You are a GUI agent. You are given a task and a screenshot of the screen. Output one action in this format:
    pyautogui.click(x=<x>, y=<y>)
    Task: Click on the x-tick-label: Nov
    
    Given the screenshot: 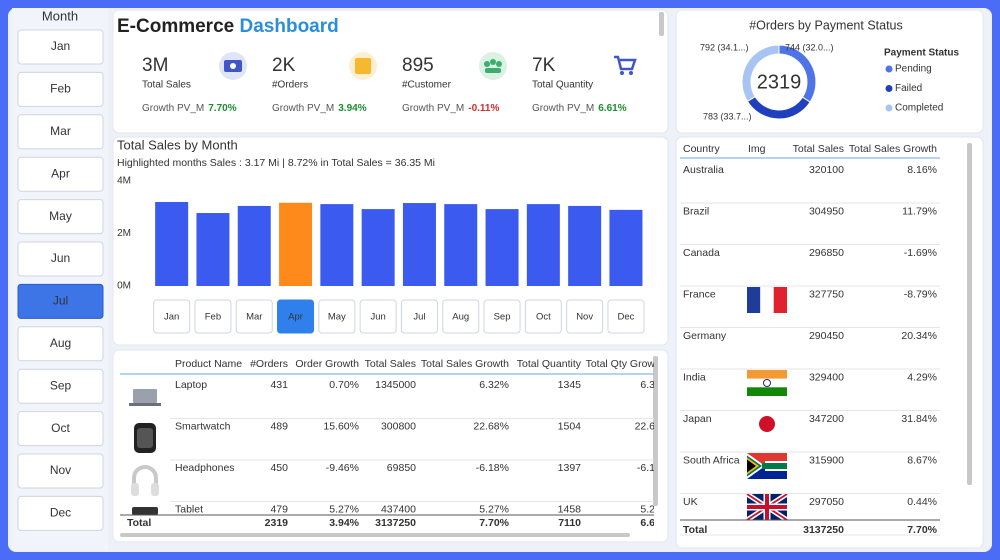 What is the action you would take?
    pyautogui.click(x=584, y=317)
    